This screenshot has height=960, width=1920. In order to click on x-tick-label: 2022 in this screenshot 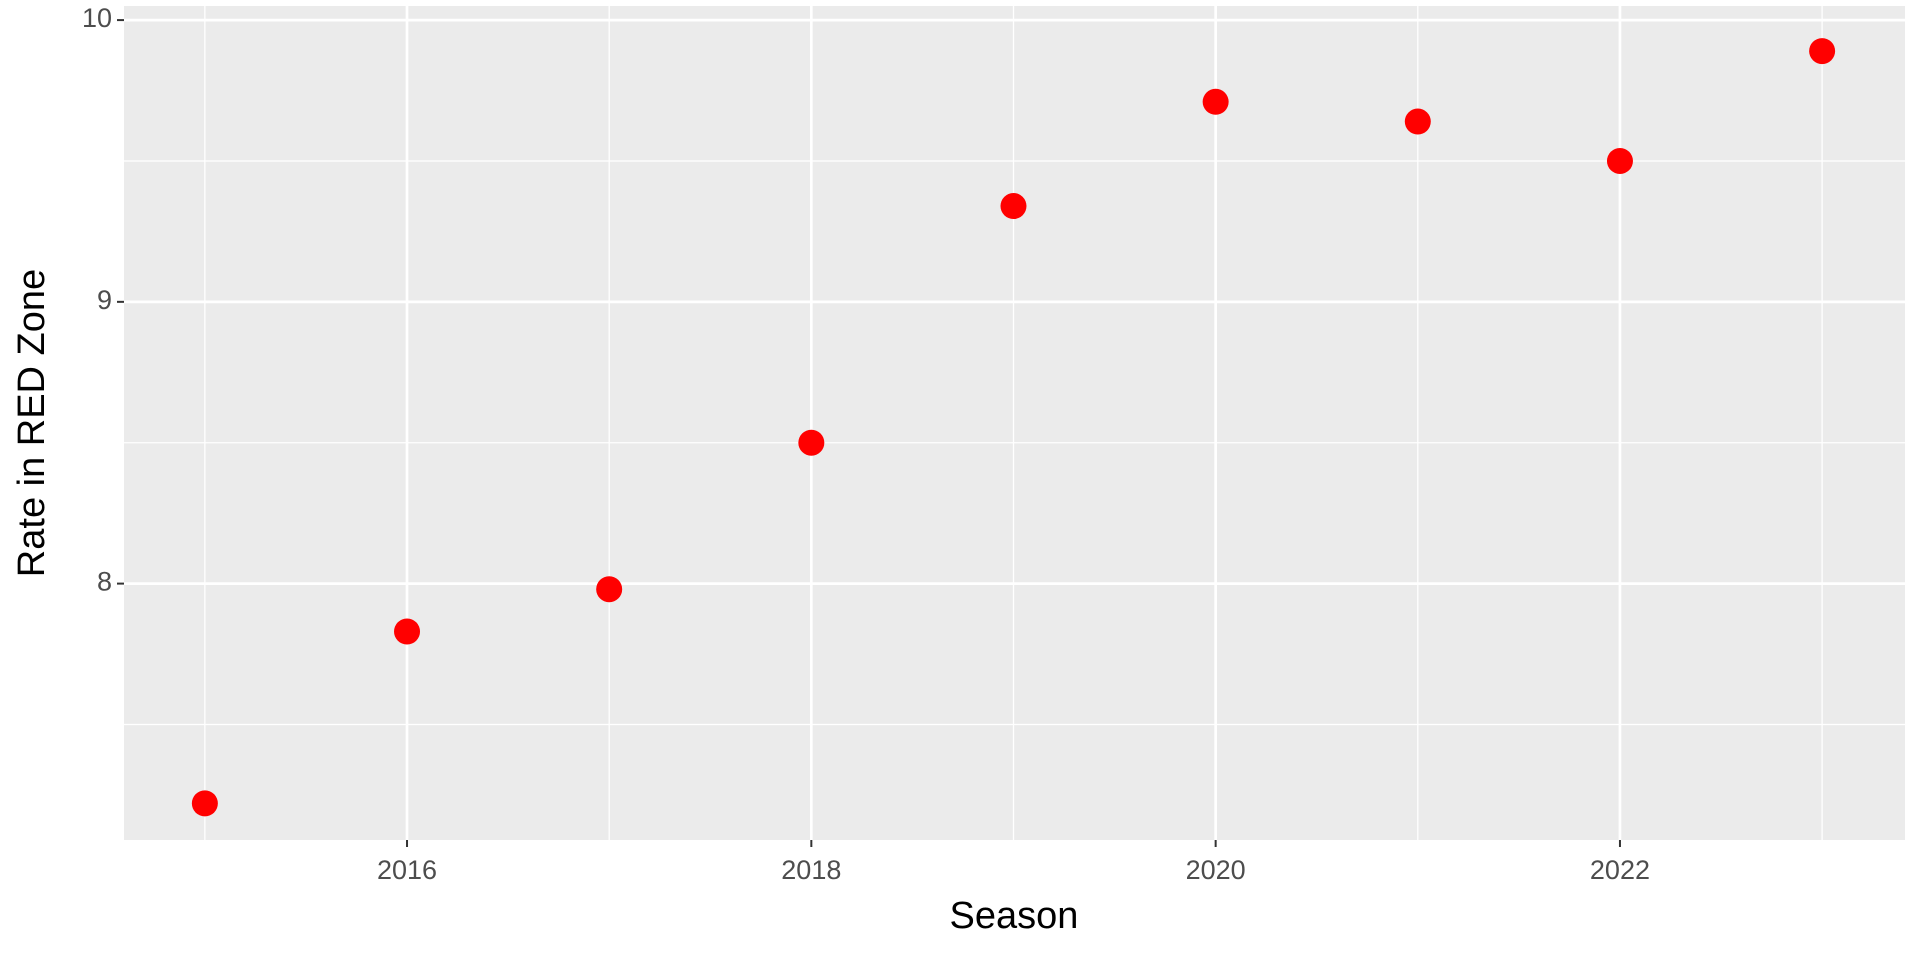, I will do `click(1620, 870)`.